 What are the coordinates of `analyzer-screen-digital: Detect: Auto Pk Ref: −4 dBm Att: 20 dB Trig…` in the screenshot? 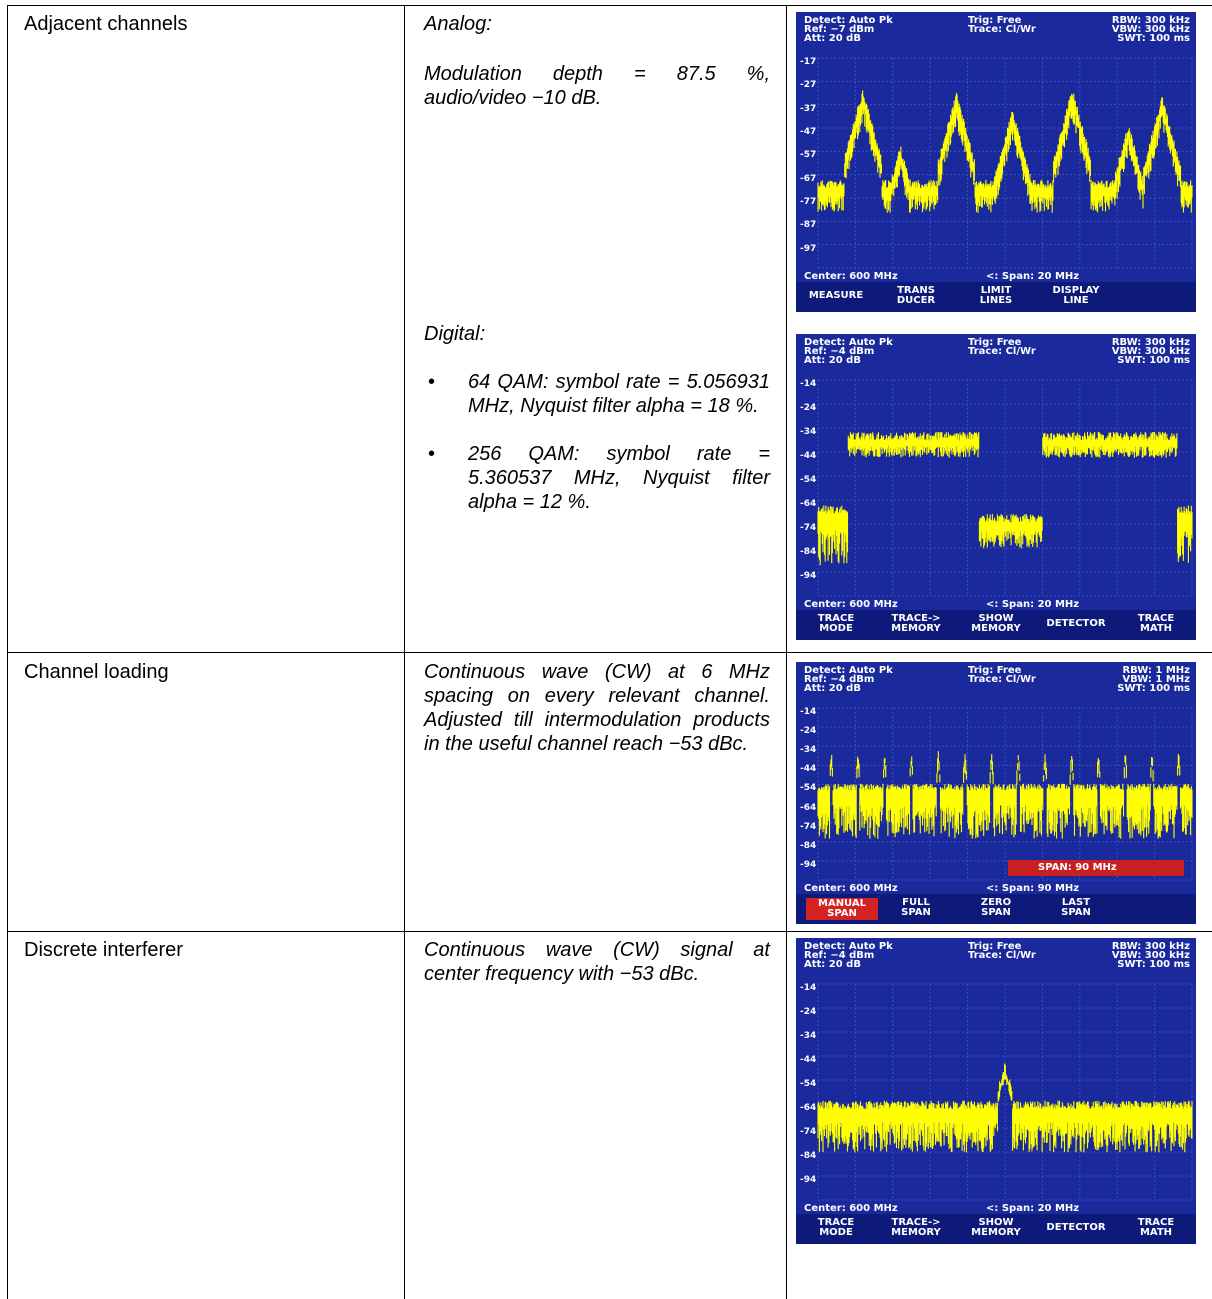 It's located at (996, 487).